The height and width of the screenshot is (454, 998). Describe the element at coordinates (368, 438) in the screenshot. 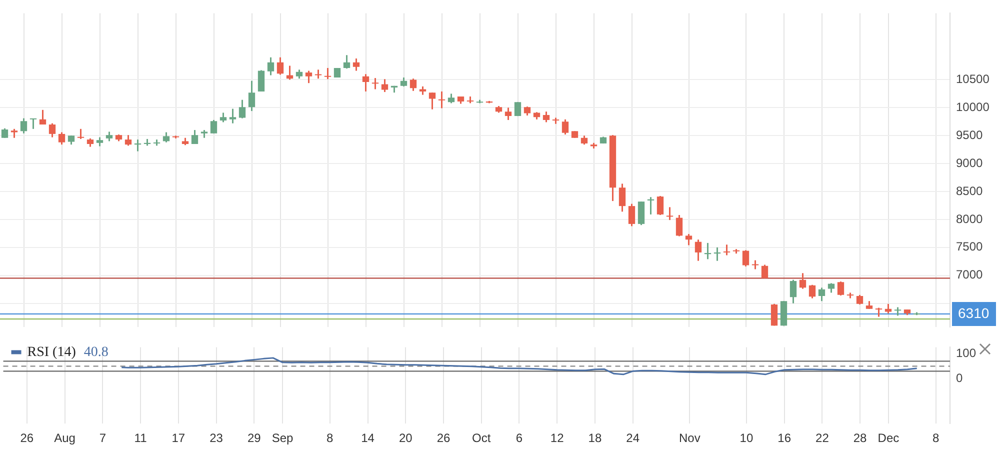

I see `x-tick-label: 14` at that location.